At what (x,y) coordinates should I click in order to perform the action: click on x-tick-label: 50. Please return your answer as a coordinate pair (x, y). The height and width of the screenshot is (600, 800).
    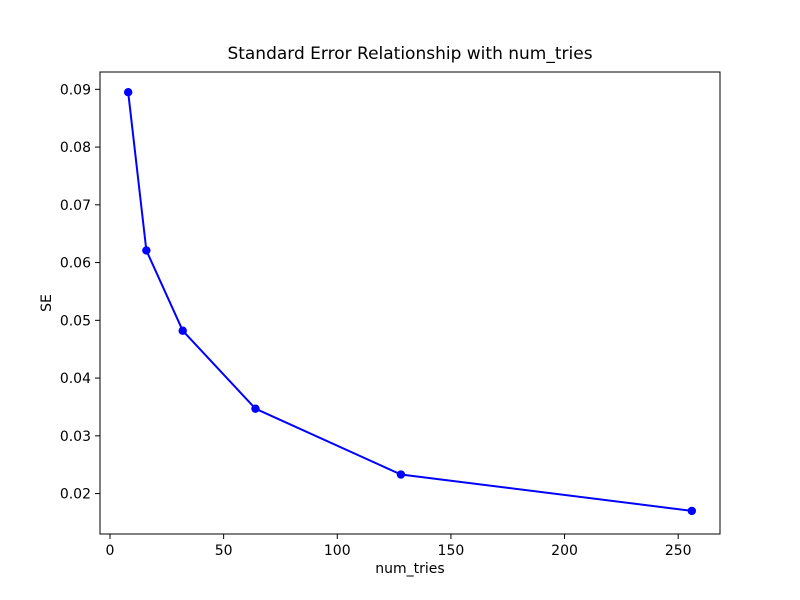
    Looking at the image, I should click on (224, 551).